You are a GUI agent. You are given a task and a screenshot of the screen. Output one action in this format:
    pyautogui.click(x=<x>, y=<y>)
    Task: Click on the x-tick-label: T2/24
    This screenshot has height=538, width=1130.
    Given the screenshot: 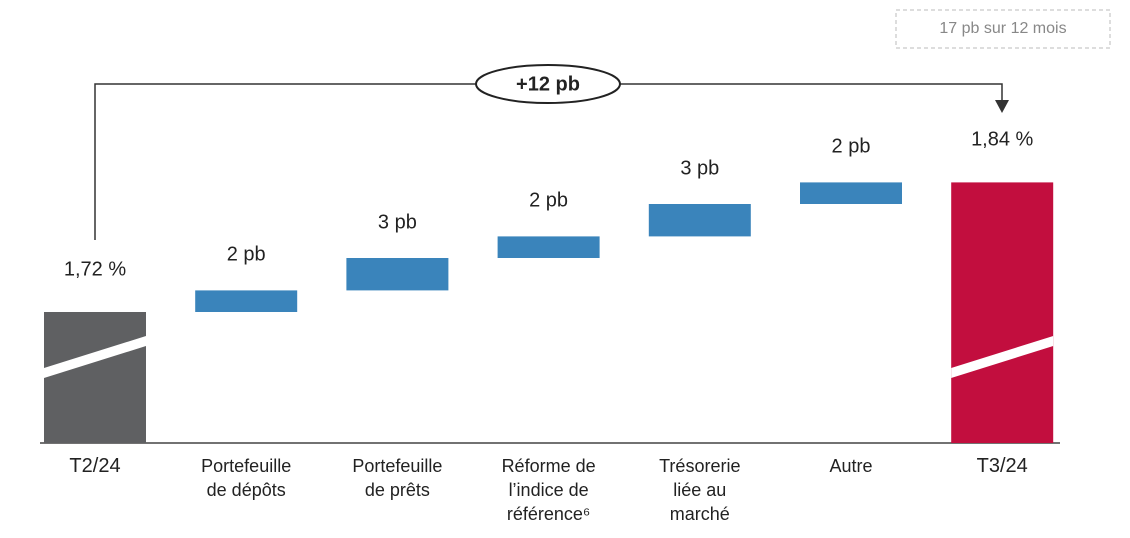 What is the action you would take?
    pyautogui.click(x=94, y=466)
    